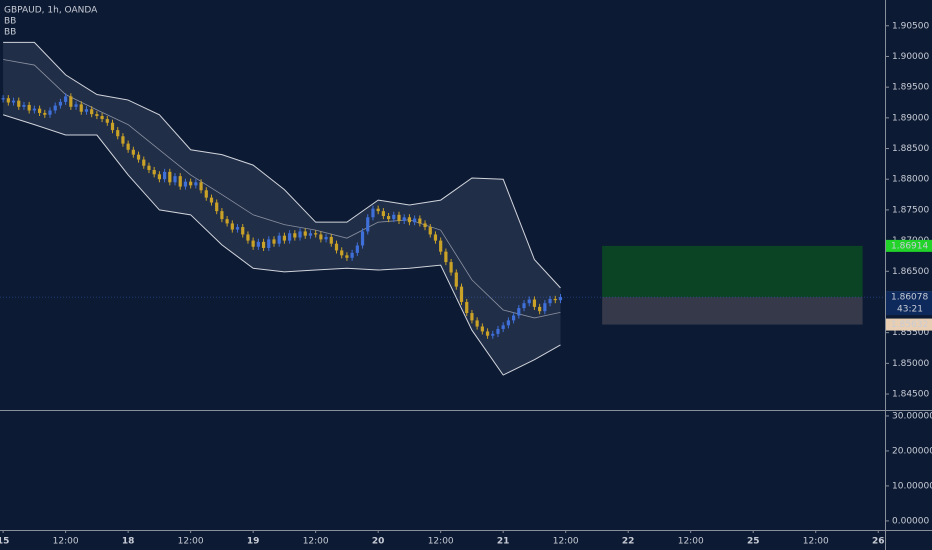 The image size is (932, 550). What do you see at coordinates (253, 542) in the screenshot?
I see `x-tick-label: 19` at bounding box center [253, 542].